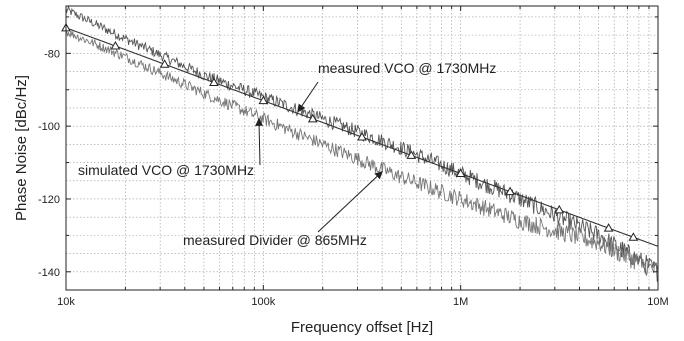  I want to click on x-axis-title: Frequency offset [Hz], so click(362, 327).